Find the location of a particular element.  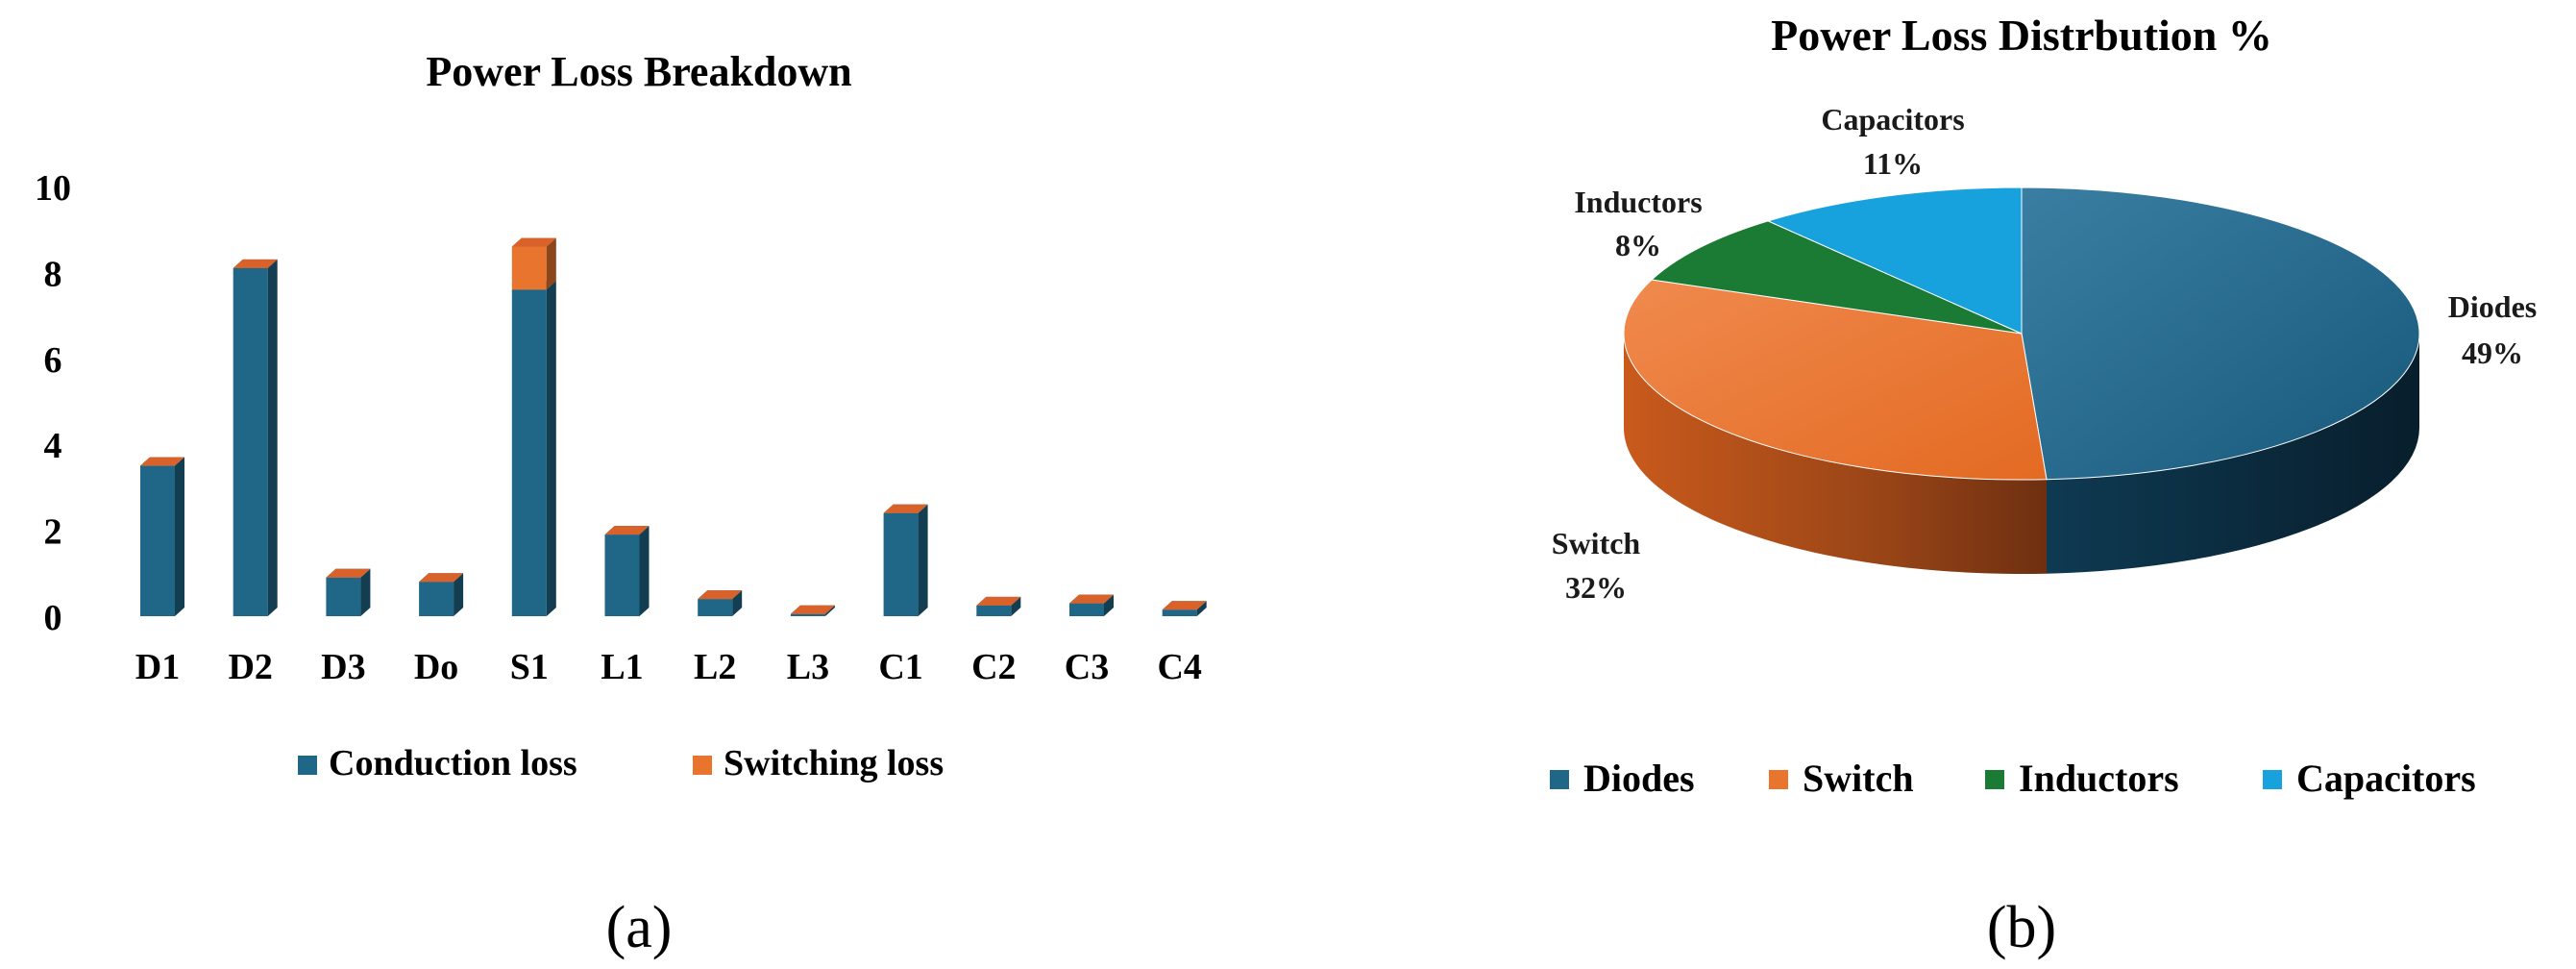

legend-swatch-diodes is located at coordinates (1559, 780).